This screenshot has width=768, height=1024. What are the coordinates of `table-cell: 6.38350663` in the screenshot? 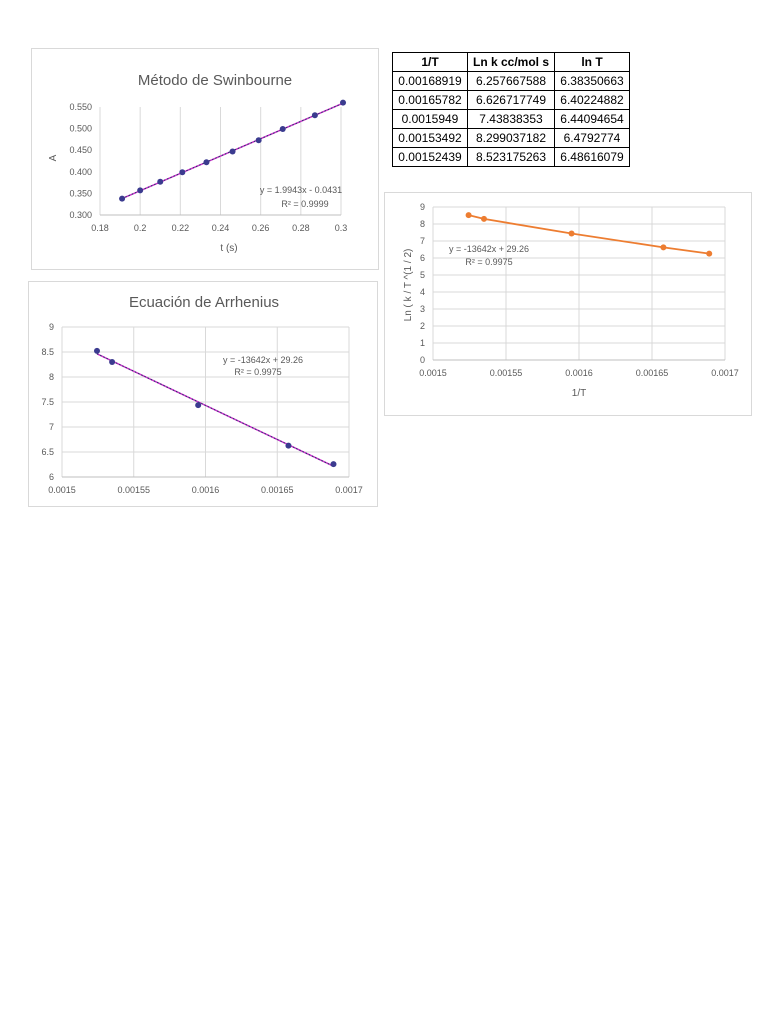 It's located at (592, 81).